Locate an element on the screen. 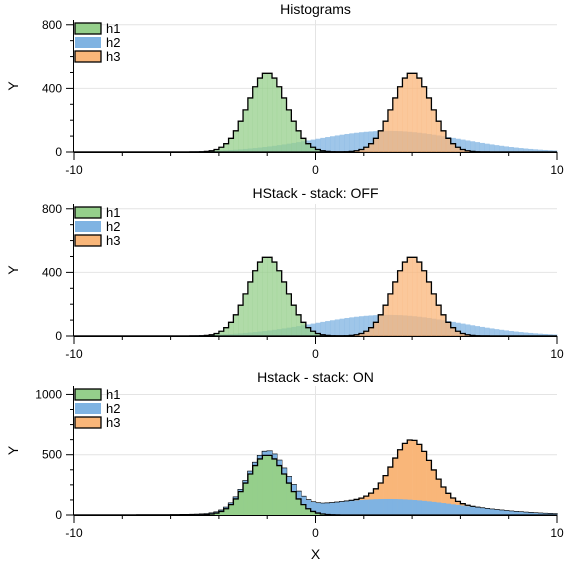 The width and height of the screenshot is (567, 567). y-tick-label: 800 is located at coordinates (52, 209).